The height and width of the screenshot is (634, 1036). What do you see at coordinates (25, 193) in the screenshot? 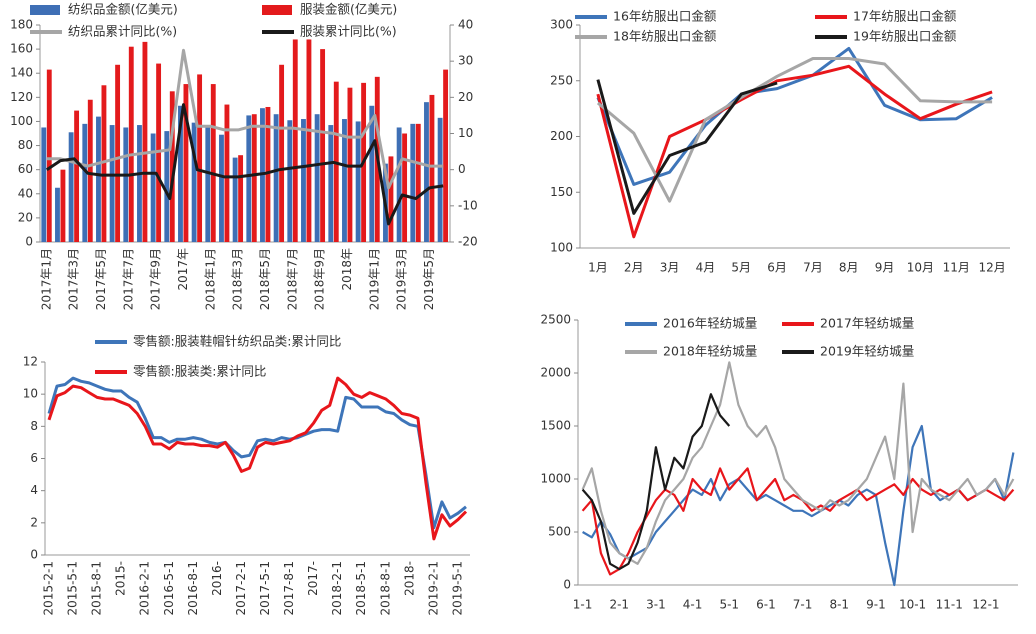
I see `y-tick-label: 40` at bounding box center [25, 193].